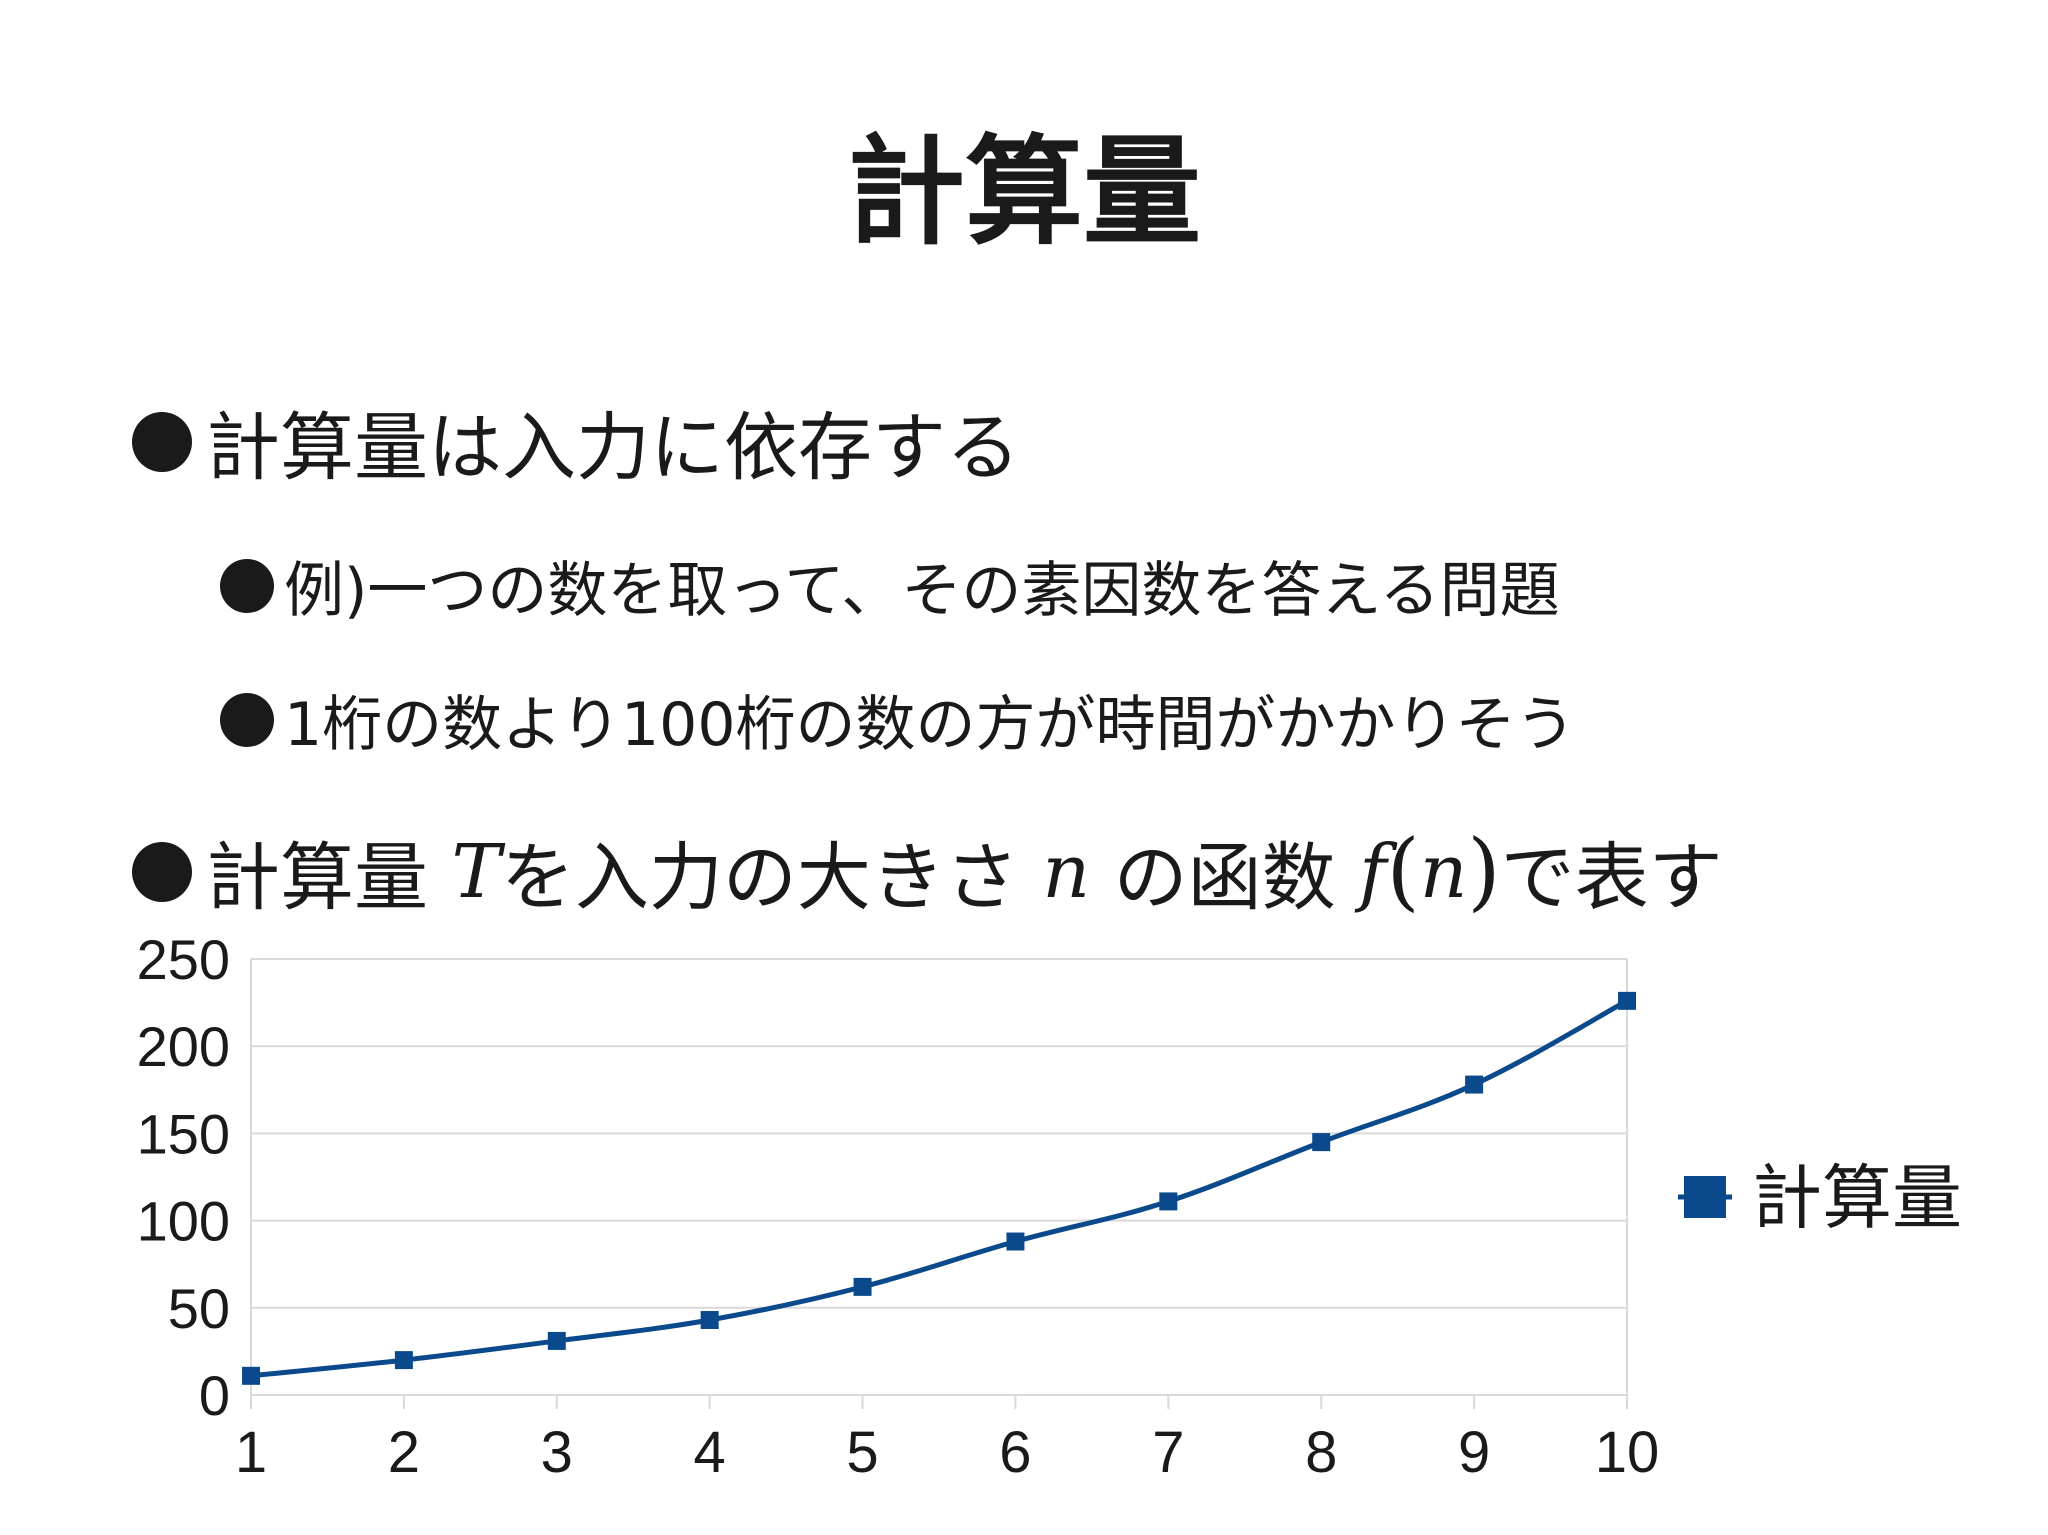 This screenshot has height=1535, width=2048. What do you see at coordinates (404, 1452) in the screenshot?
I see `x-tick-label-2: 2` at bounding box center [404, 1452].